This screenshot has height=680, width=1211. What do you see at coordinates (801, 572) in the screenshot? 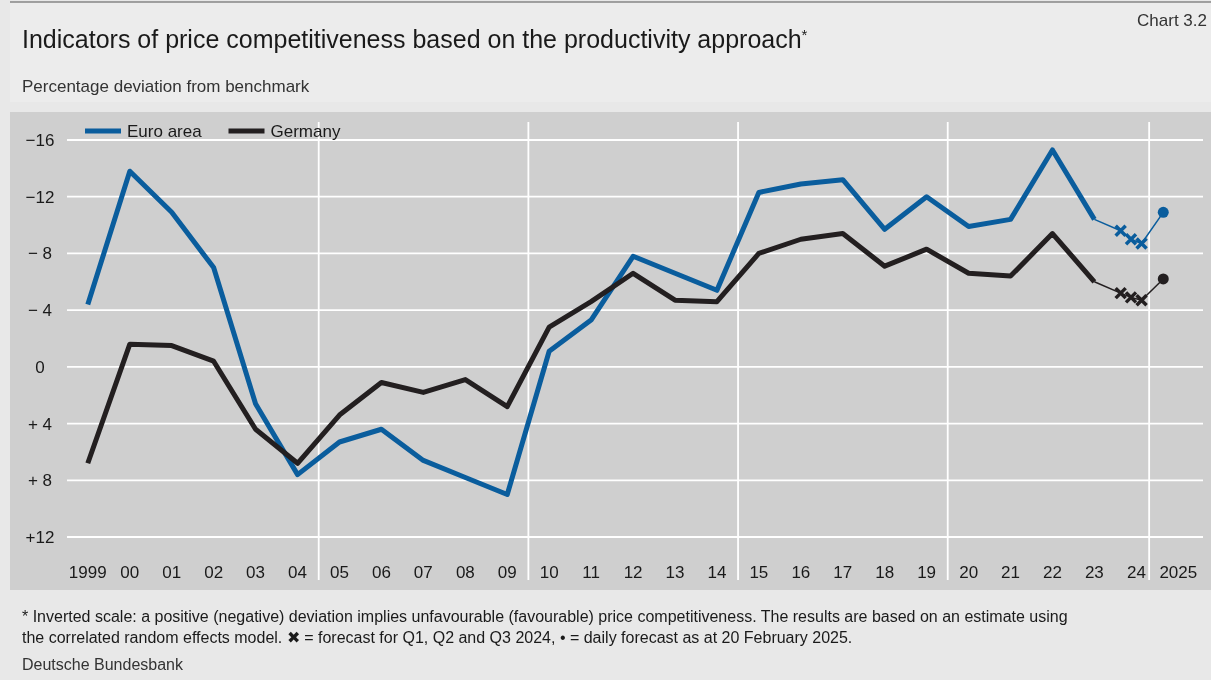
I see `x-tick-label: 16` at bounding box center [801, 572].